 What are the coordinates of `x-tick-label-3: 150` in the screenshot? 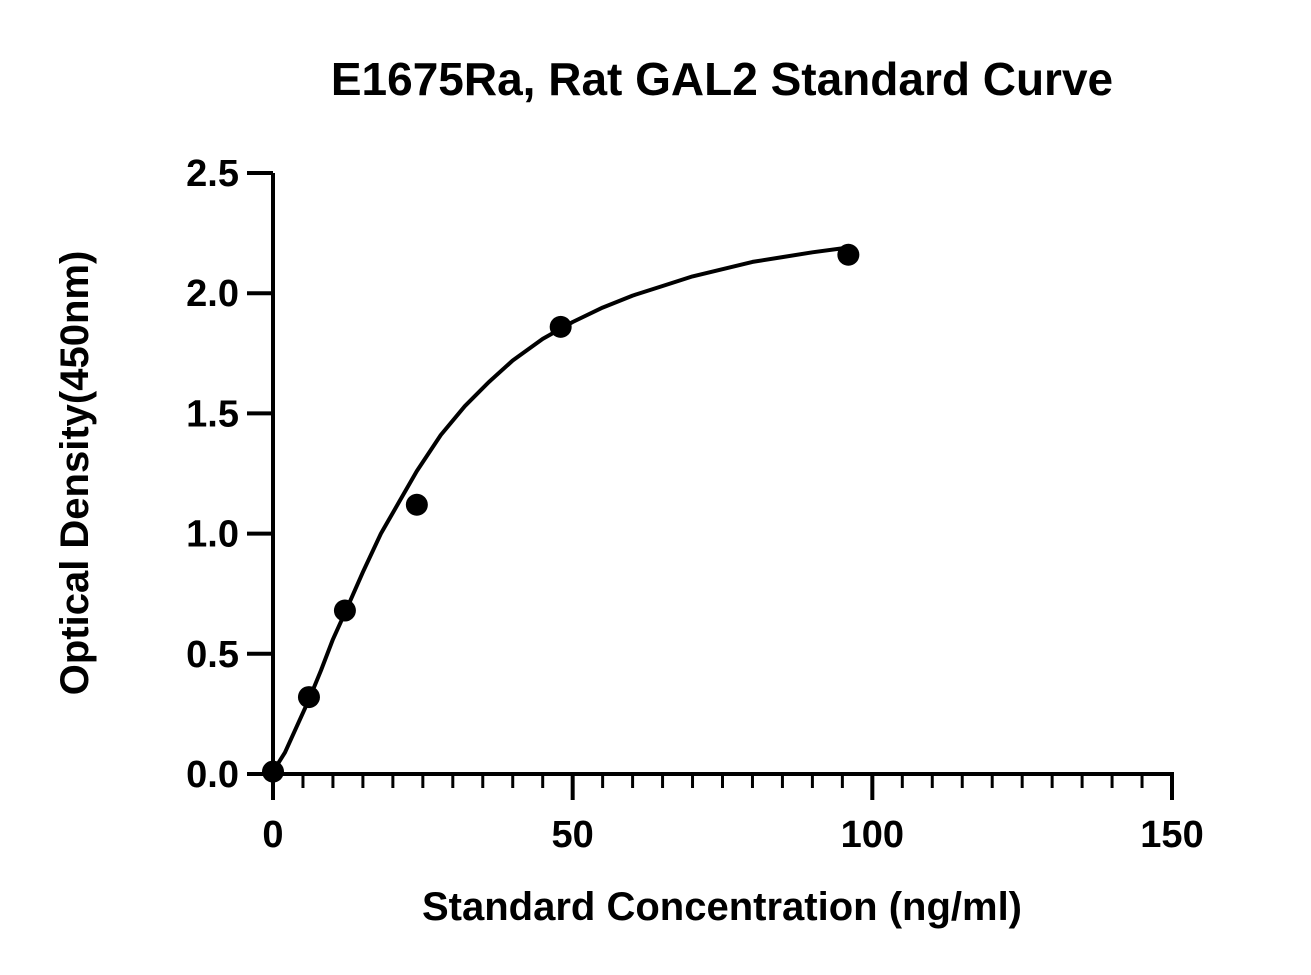 It's located at (1171, 835).